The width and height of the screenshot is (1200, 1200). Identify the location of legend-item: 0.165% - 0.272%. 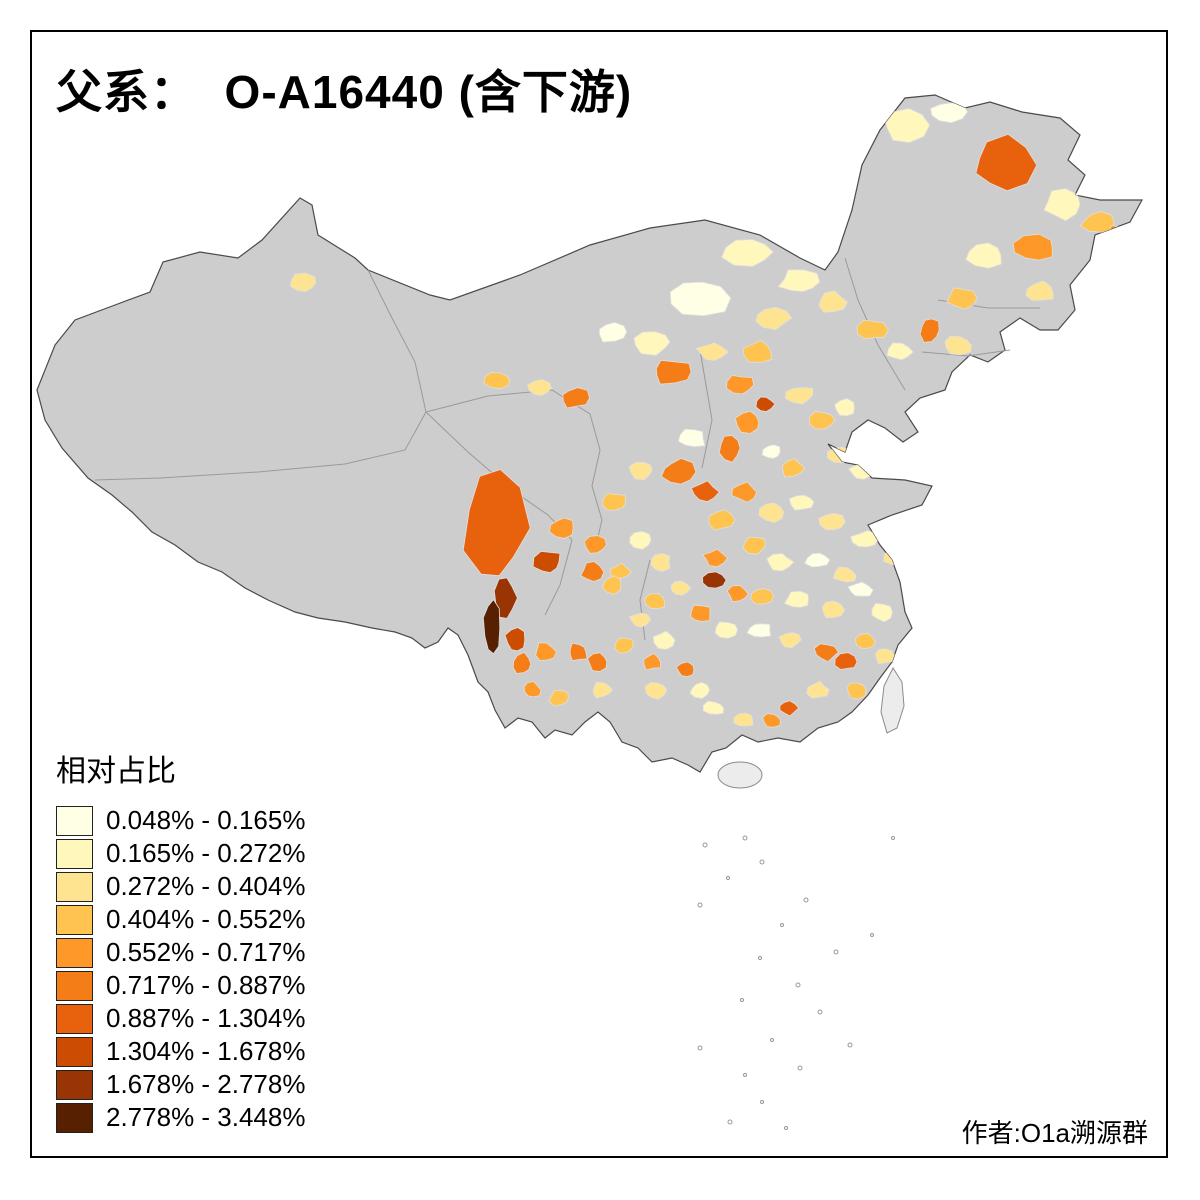
(180, 853).